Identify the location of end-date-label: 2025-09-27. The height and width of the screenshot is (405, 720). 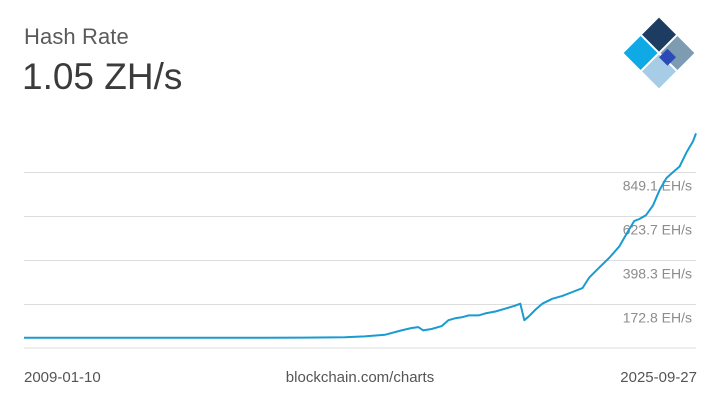
(658, 377).